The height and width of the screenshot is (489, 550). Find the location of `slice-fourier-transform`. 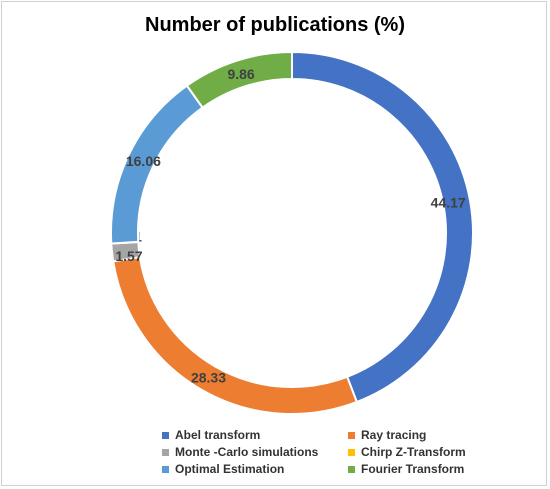

slice-fourier-transform is located at coordinates (239, 80).